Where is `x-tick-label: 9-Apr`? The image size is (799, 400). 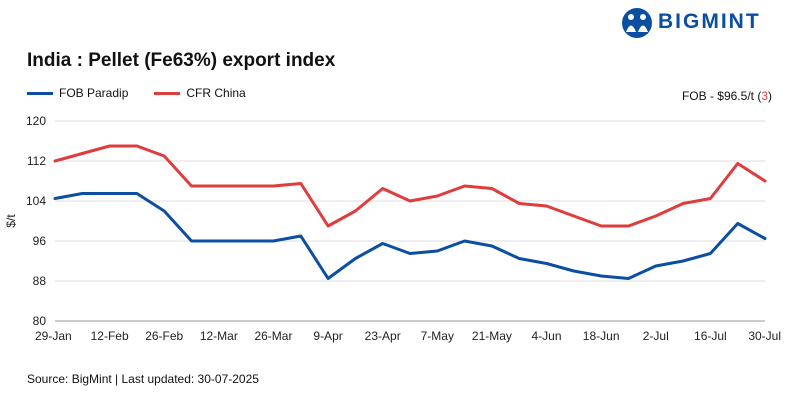
x-tick-label: 9-Apr is located at coordinates (327, 336).